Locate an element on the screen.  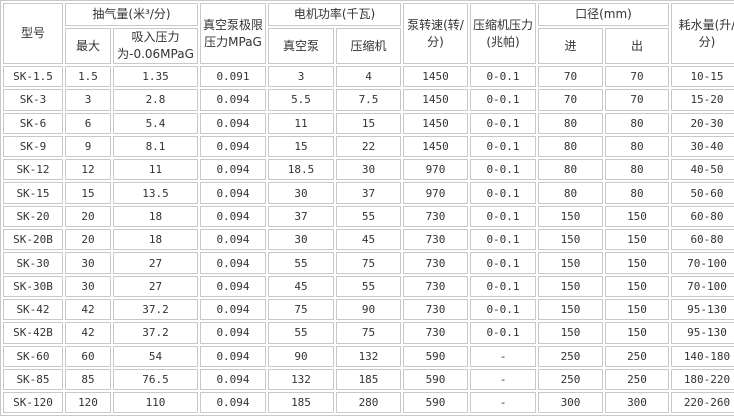
table-row: SK-12 12 11 0.094 18.5 30 970 0-0.1 80 80 40-50 is located at coordinates (368, 170).